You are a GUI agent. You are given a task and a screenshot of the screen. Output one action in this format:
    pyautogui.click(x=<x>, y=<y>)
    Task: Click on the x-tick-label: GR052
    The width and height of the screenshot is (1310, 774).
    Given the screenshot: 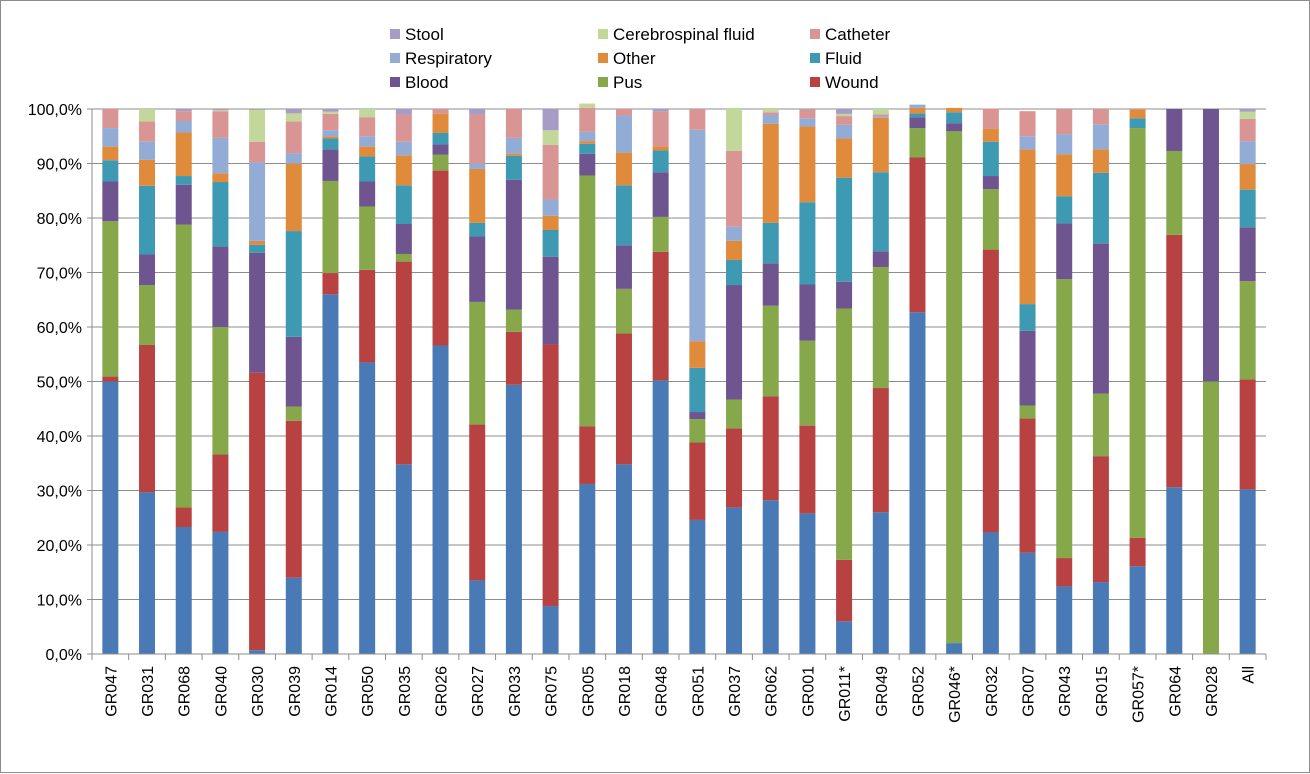 What is the action you would take?
    pyautogui.click(x=918, y=691)
    